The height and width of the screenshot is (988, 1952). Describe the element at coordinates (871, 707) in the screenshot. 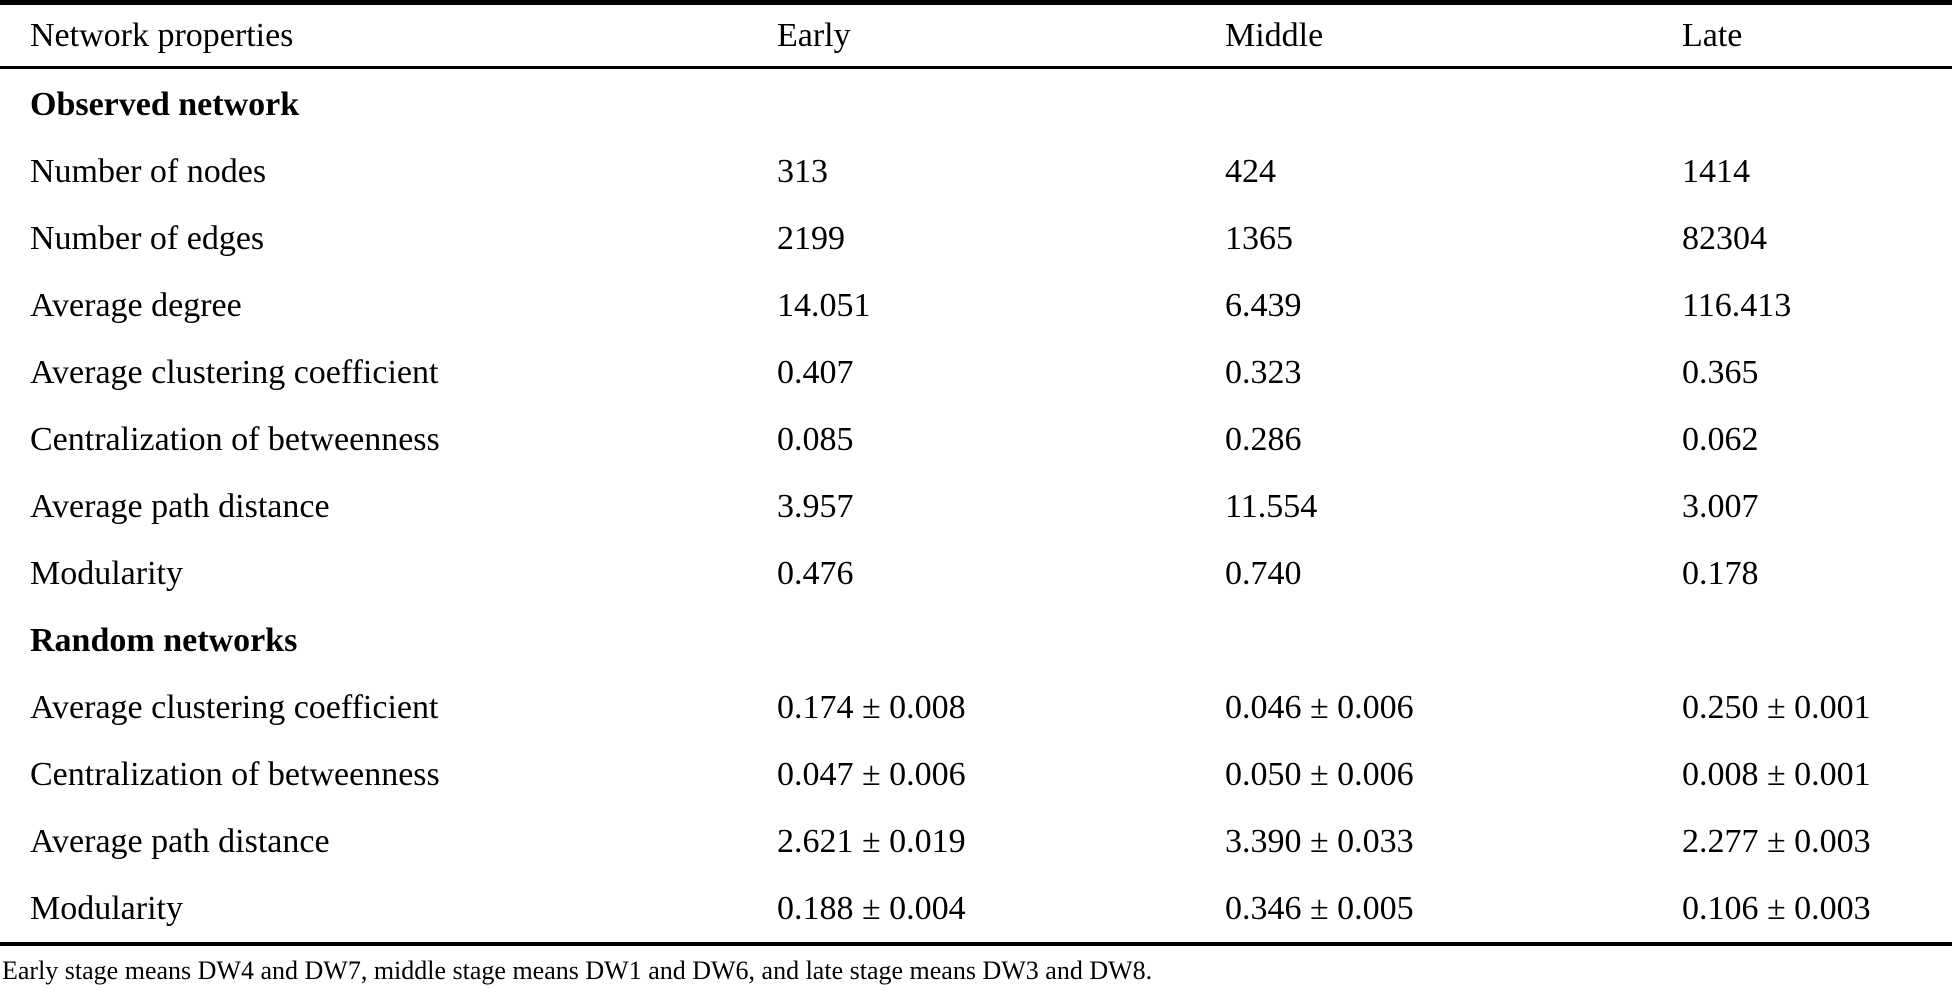

I see `cell-early: 0.174 ± 0.008` at that location.